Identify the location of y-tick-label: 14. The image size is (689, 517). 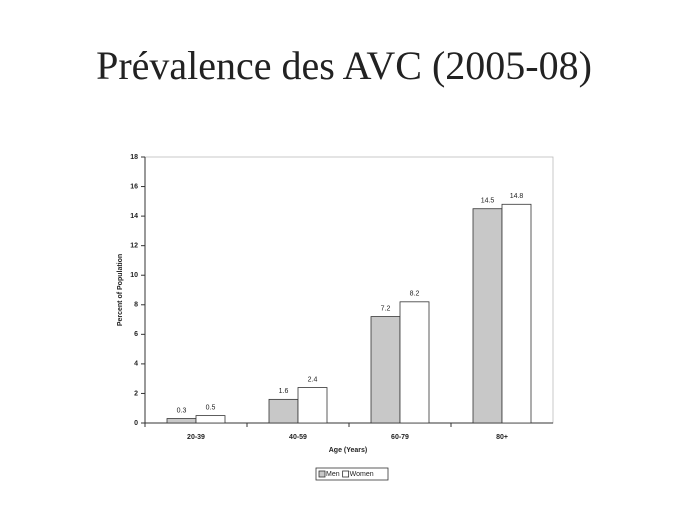
(134, 216).